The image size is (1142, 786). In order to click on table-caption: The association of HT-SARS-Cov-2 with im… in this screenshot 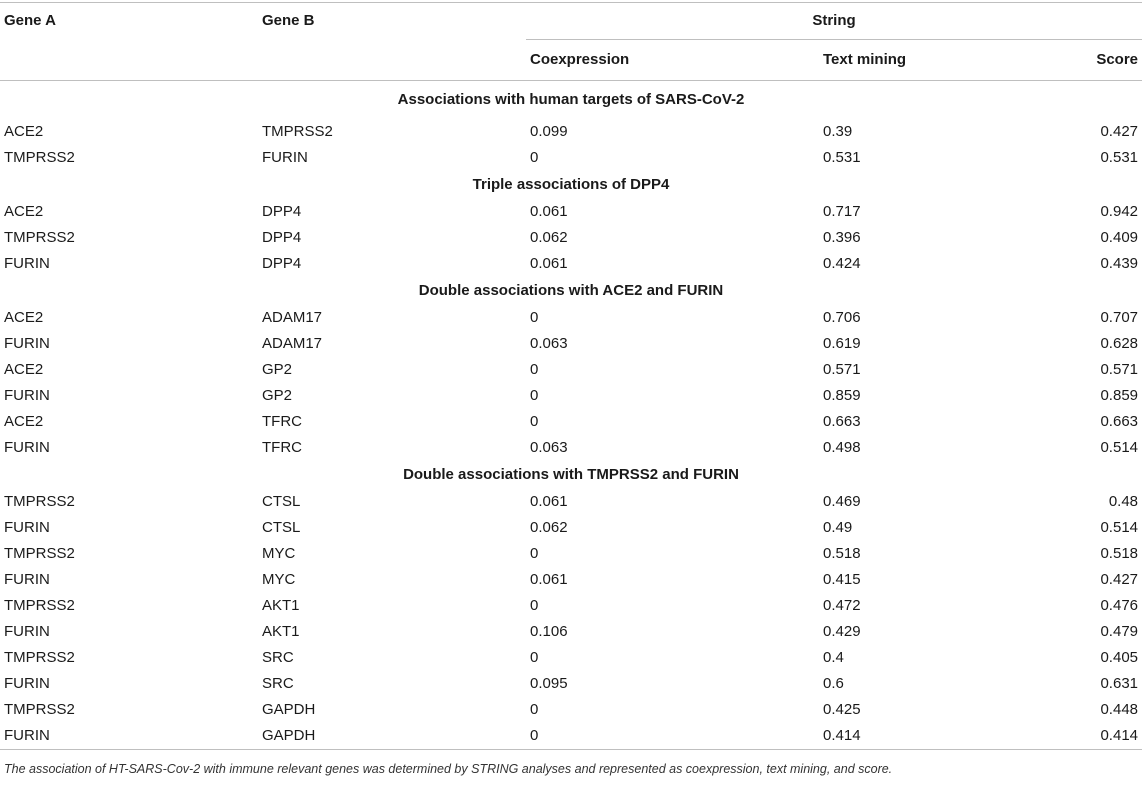, I will do `click(448, 769)`.